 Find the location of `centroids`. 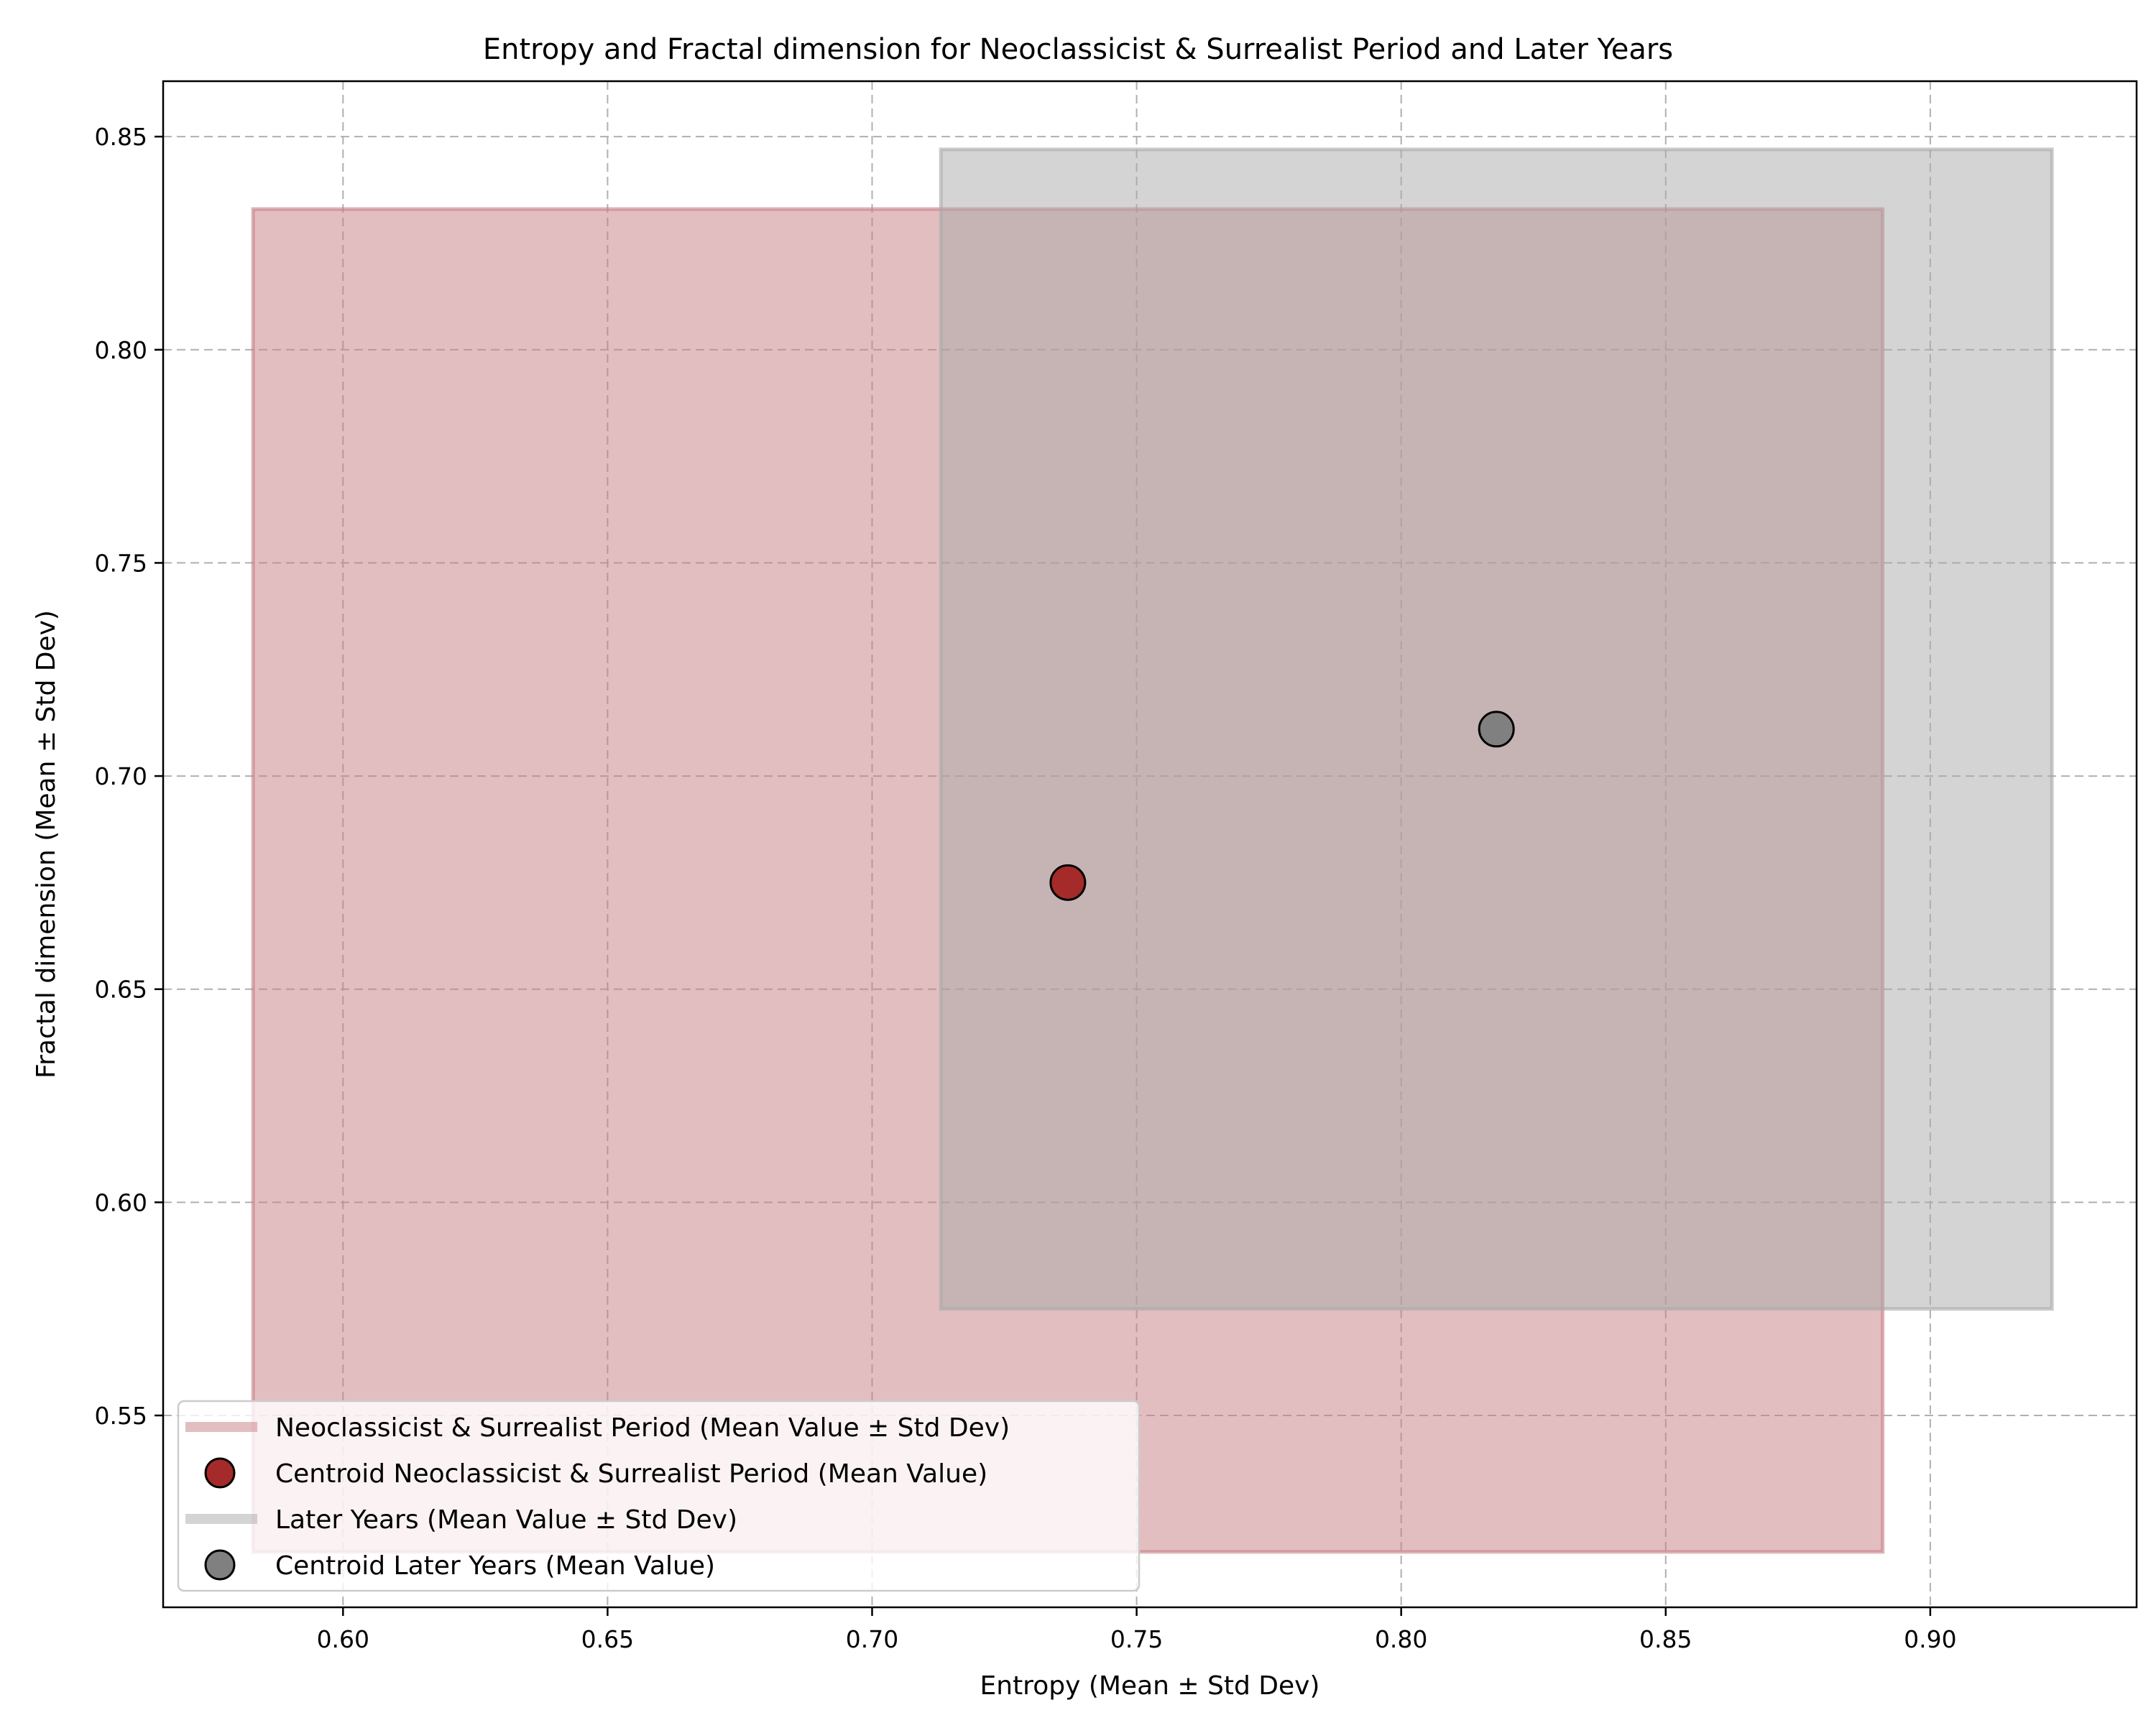

centroids is located at coordinates (1282, 806).